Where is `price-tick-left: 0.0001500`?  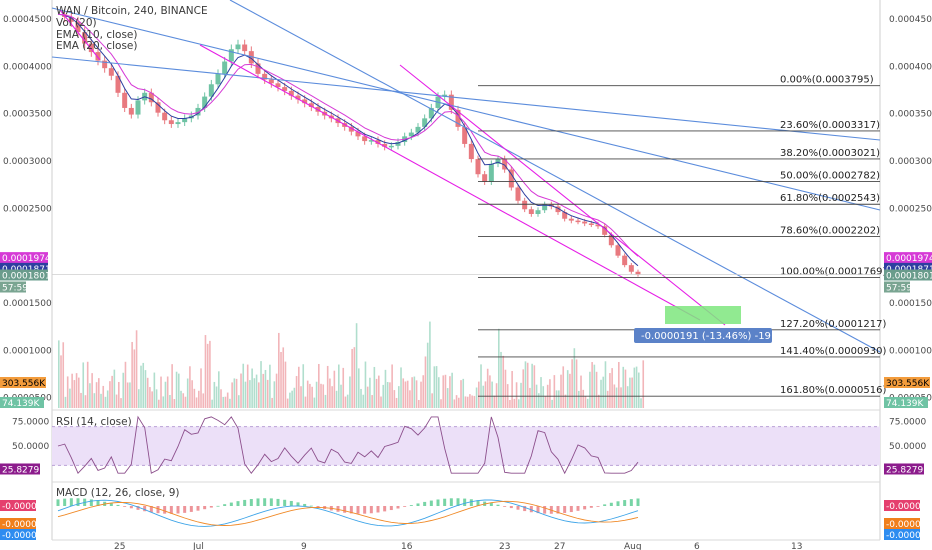 price-tick-left: 0.0001500 is located at coordinates (27, 304).